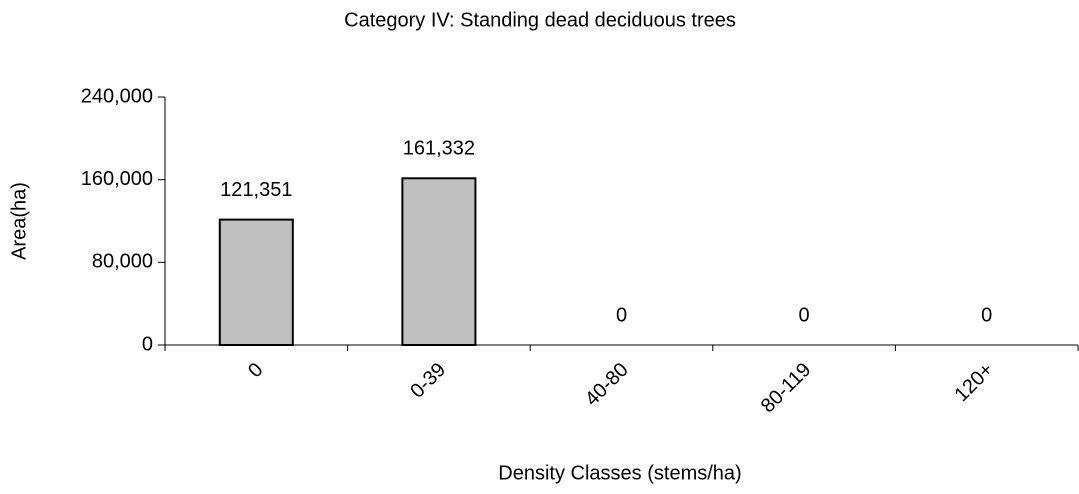 This screenshot has height=494, width=1079. What do you see at coordinates (974, 382) in the screenshot?
I see `x-tick-label: 120+` at bounding box center [974, 382].